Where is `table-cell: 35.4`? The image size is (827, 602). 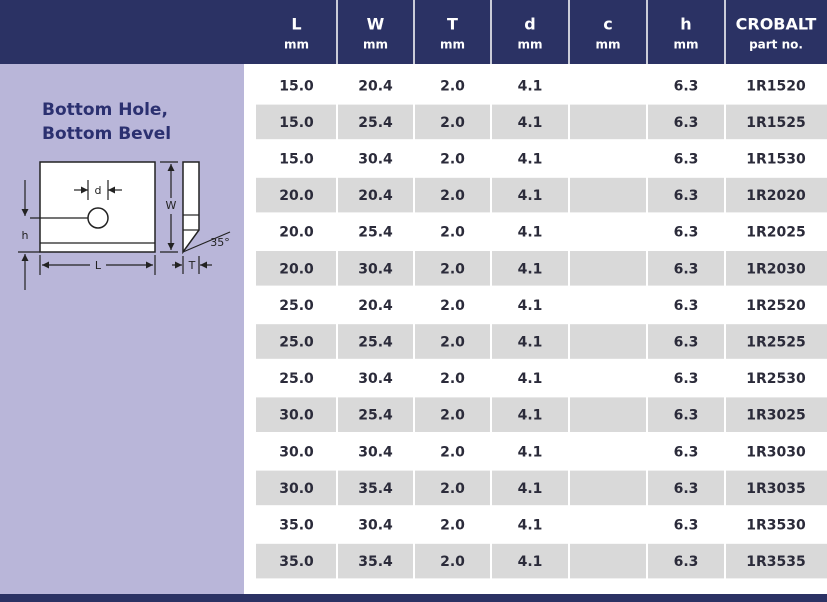 table-cell: 35.4 is located at coordinates (375, 489).